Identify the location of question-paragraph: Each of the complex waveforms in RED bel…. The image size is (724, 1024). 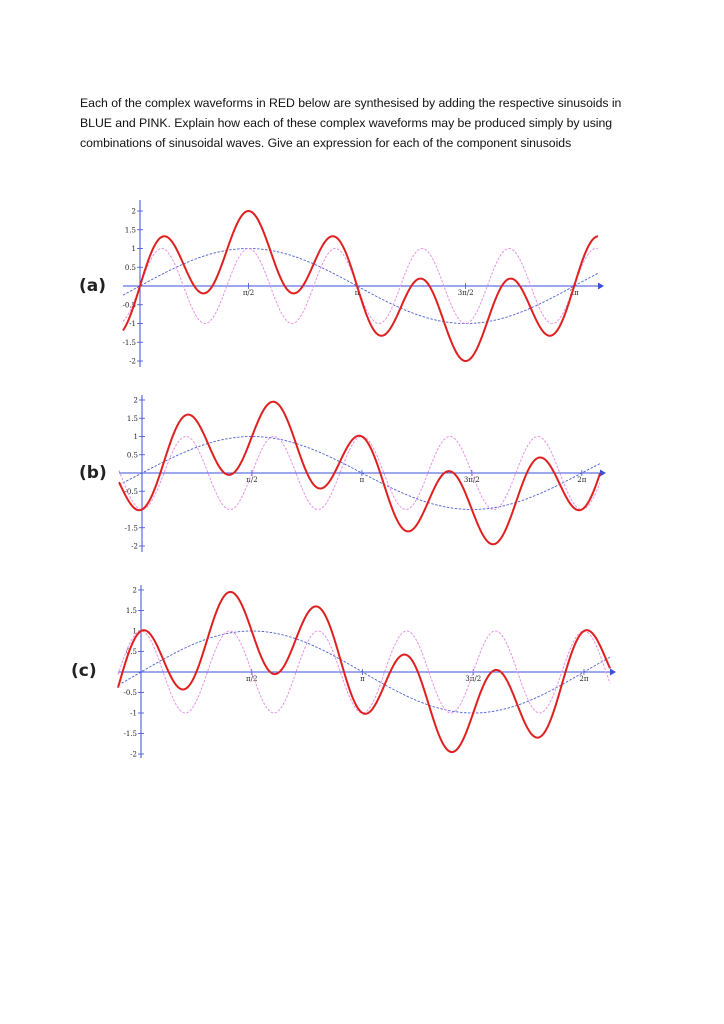
(360, 123).